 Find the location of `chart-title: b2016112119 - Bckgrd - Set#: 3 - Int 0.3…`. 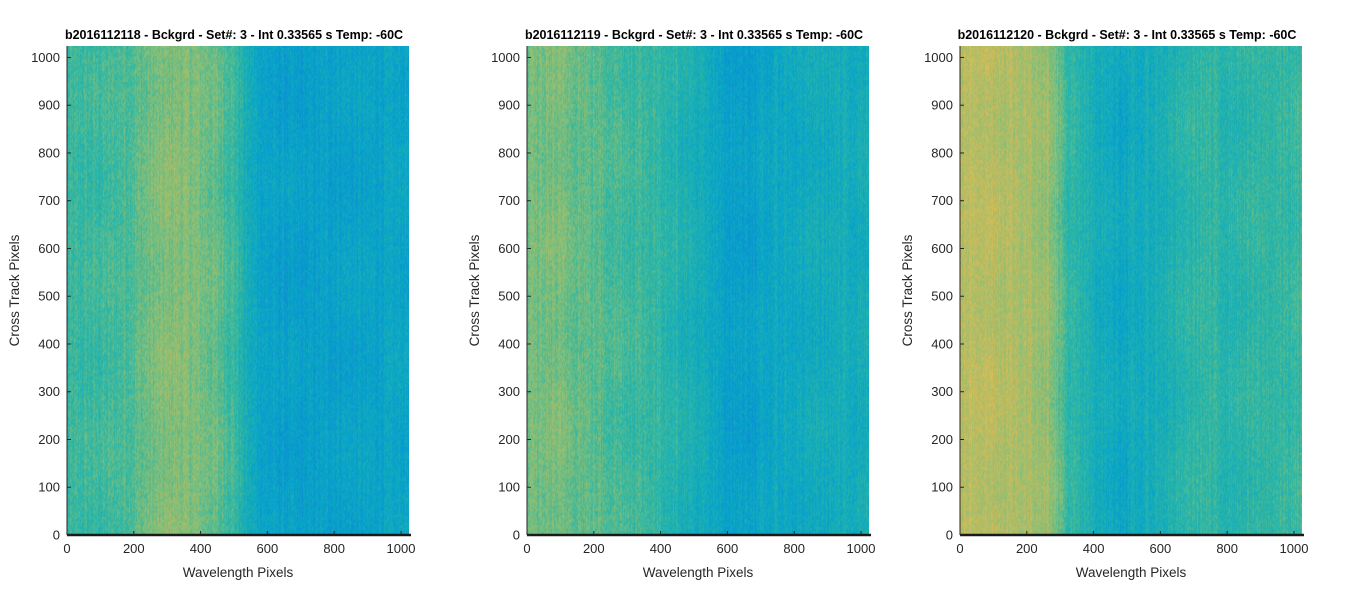

chart-title: b2016112119 - Bckgrd - Set#: 3 - Int 0.3… is located at coordinates (694, 35).